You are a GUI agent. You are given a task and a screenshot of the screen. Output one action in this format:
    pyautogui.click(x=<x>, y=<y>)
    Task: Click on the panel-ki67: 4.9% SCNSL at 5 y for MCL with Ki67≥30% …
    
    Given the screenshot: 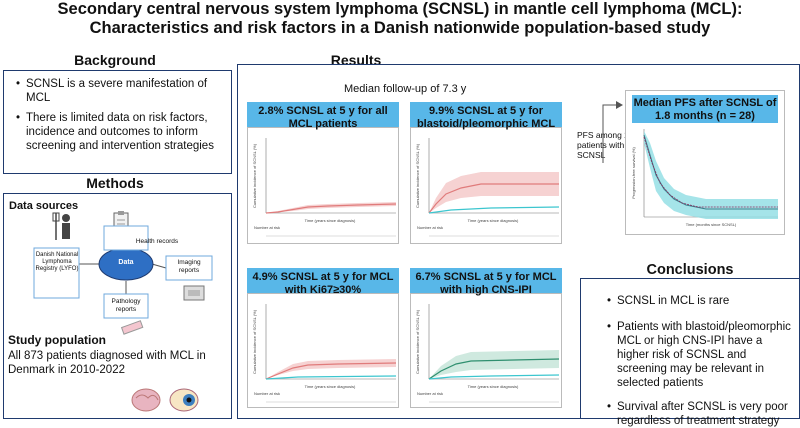 What is the action you would take?
    pyautogui.click(x=323, y=338)
    